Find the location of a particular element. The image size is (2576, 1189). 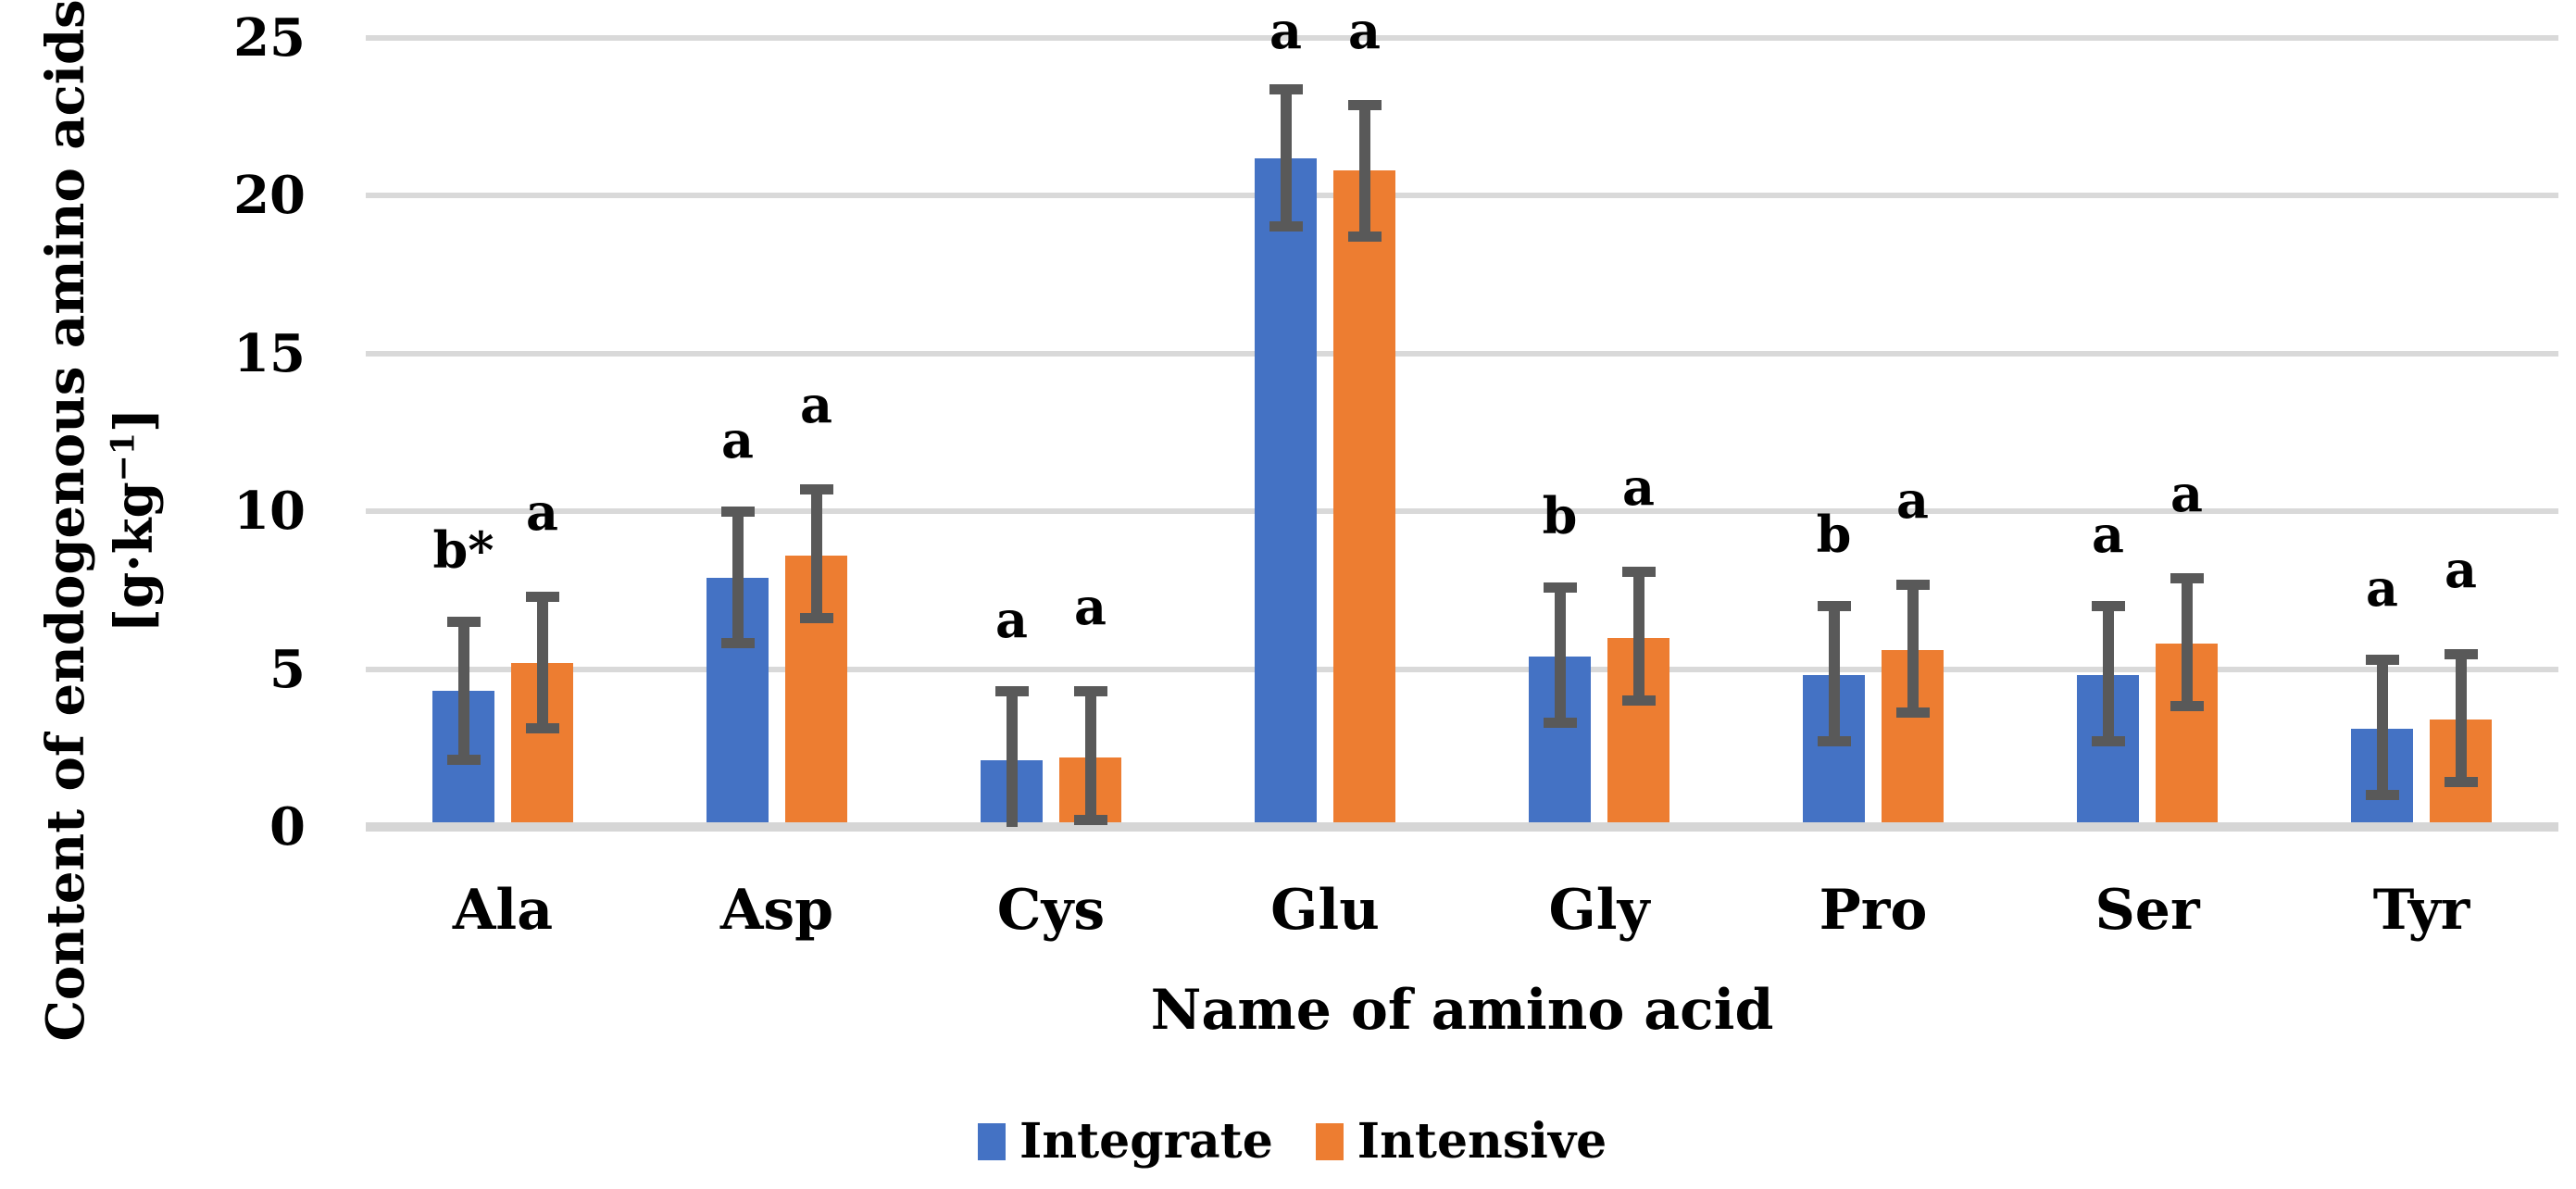

error-bar-integrate-tyr is located at coordinates (2382, 727).